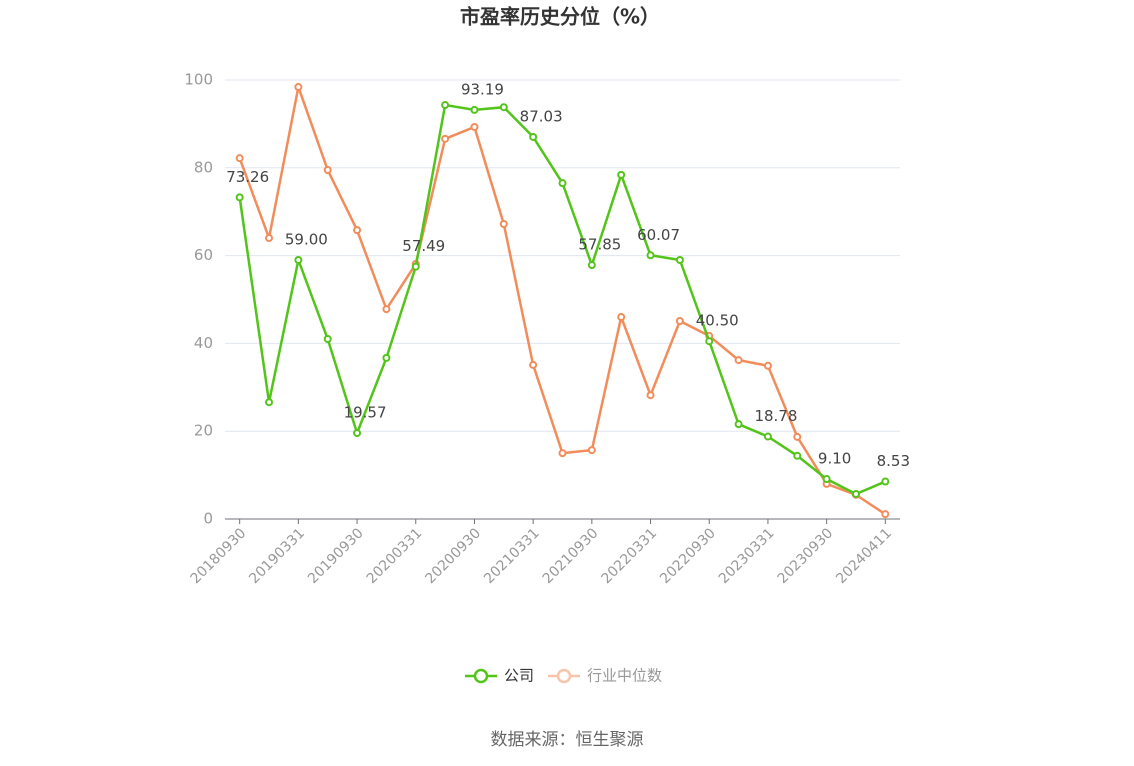 This screenshot has width=1134, height=766. I want to click on y-tick-label: 40, so click(203, 343).